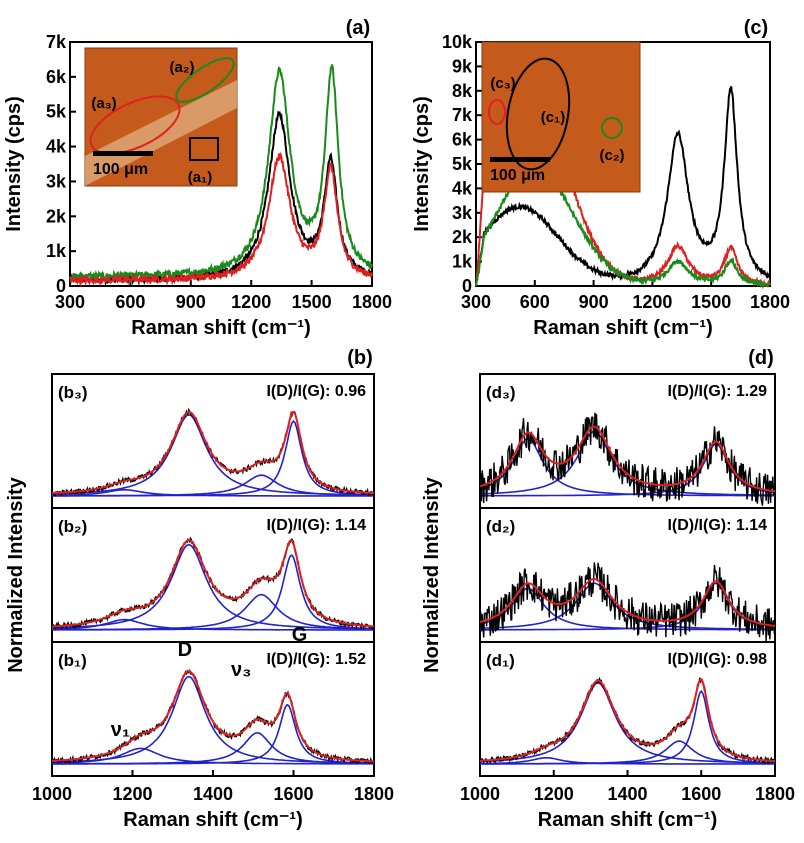 This screenshot has height=843, width=804. What do you see at coordinates (120, 730) in the screenshot?
I see `peak-annotation: ν₁` at bounding box center [120, 730].